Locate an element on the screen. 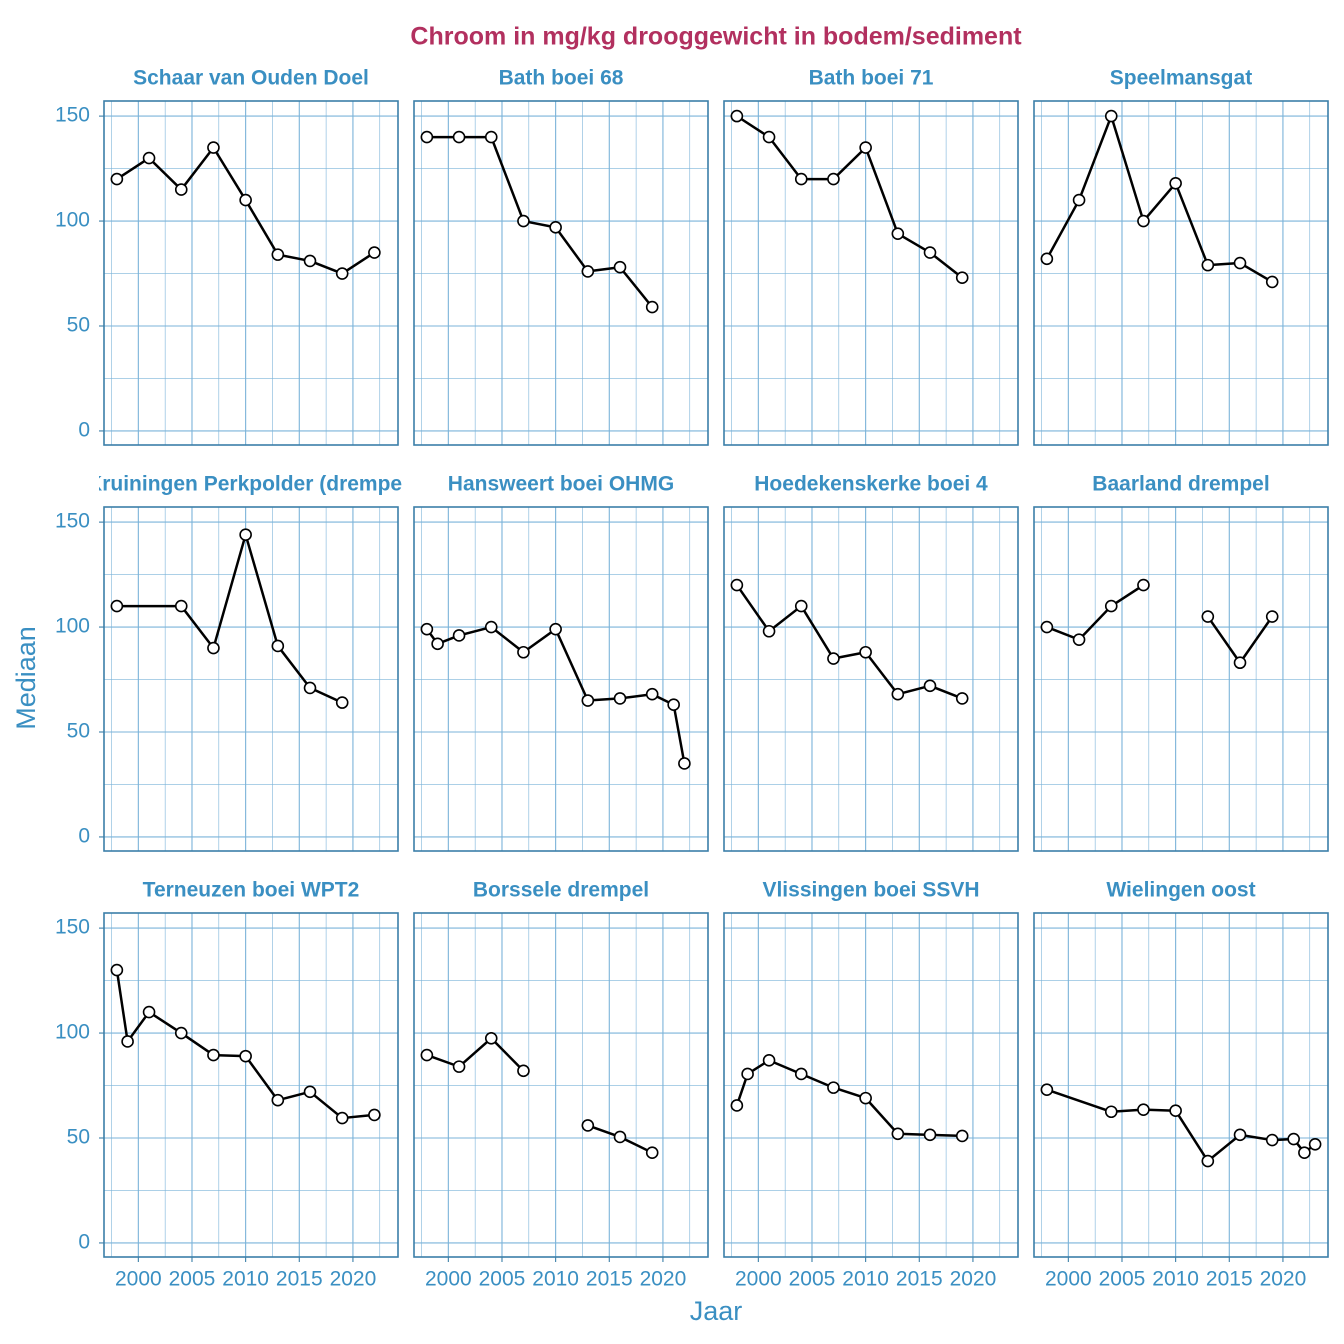 The width and height of the screenshot is (1344, 1344). panel-title: Hoedekenskerke boei 4 is located at coordinates (871, 484).